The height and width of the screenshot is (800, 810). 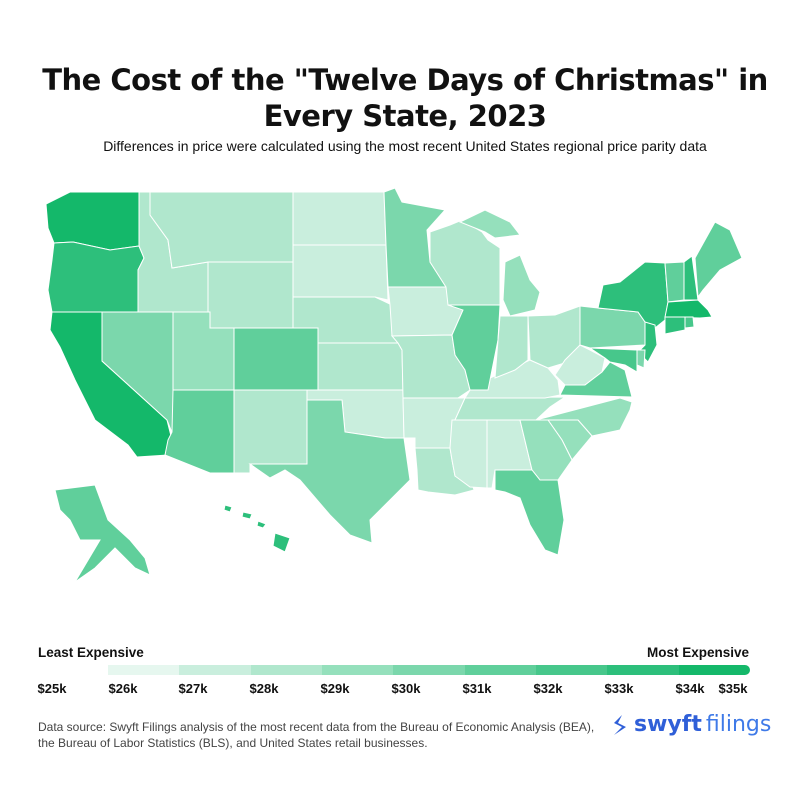 What do you see at coordinates (697, 652) in the screenshot?
I see `legend-high-label: Most Expensive` at bounding box center [697, 652].